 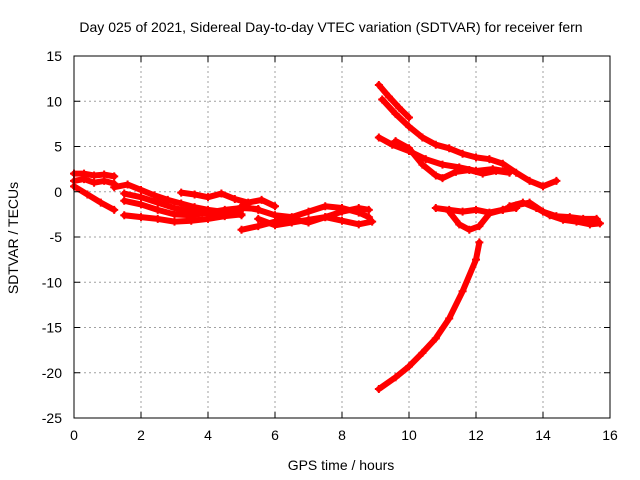 What do you see at coordinates (409, 435) in the screenshot?
I see `x-tick-label: 10` at bounding box center [409, 435].